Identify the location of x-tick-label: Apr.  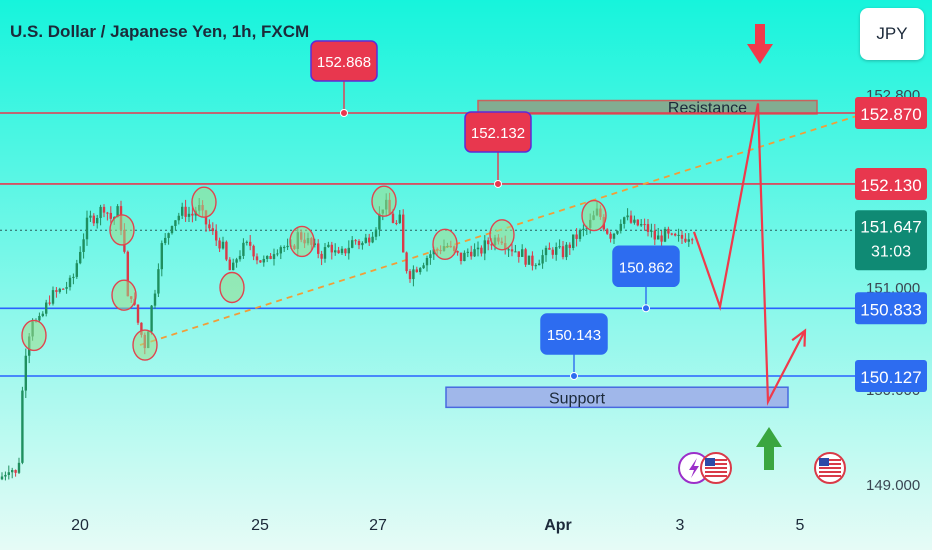
(558, 525).